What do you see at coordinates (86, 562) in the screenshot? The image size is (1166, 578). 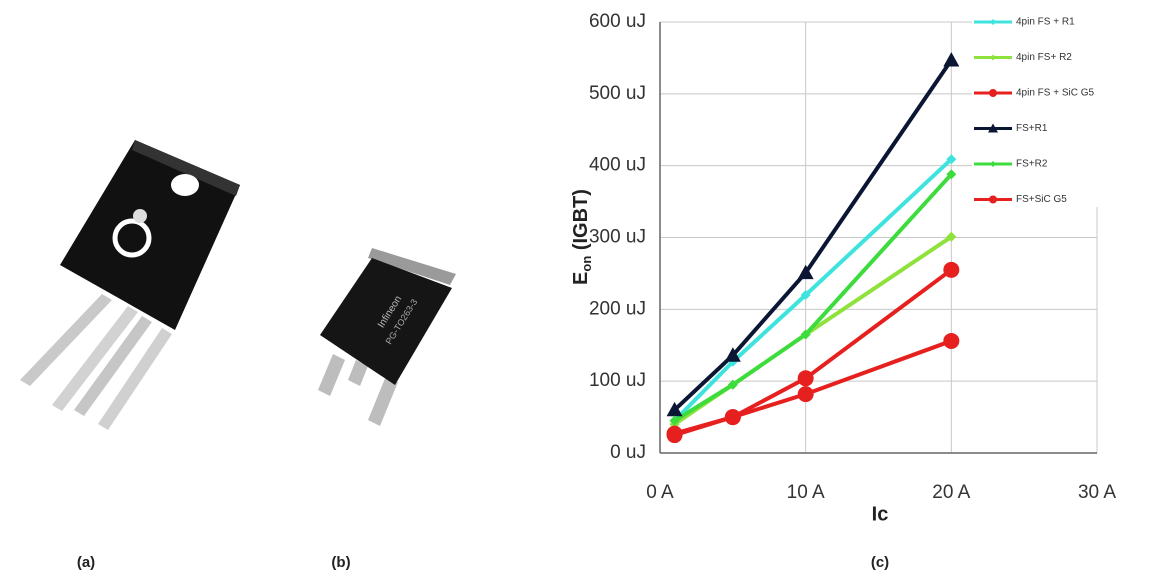 I see `caption: (a)` at bounding box center [86, 562].